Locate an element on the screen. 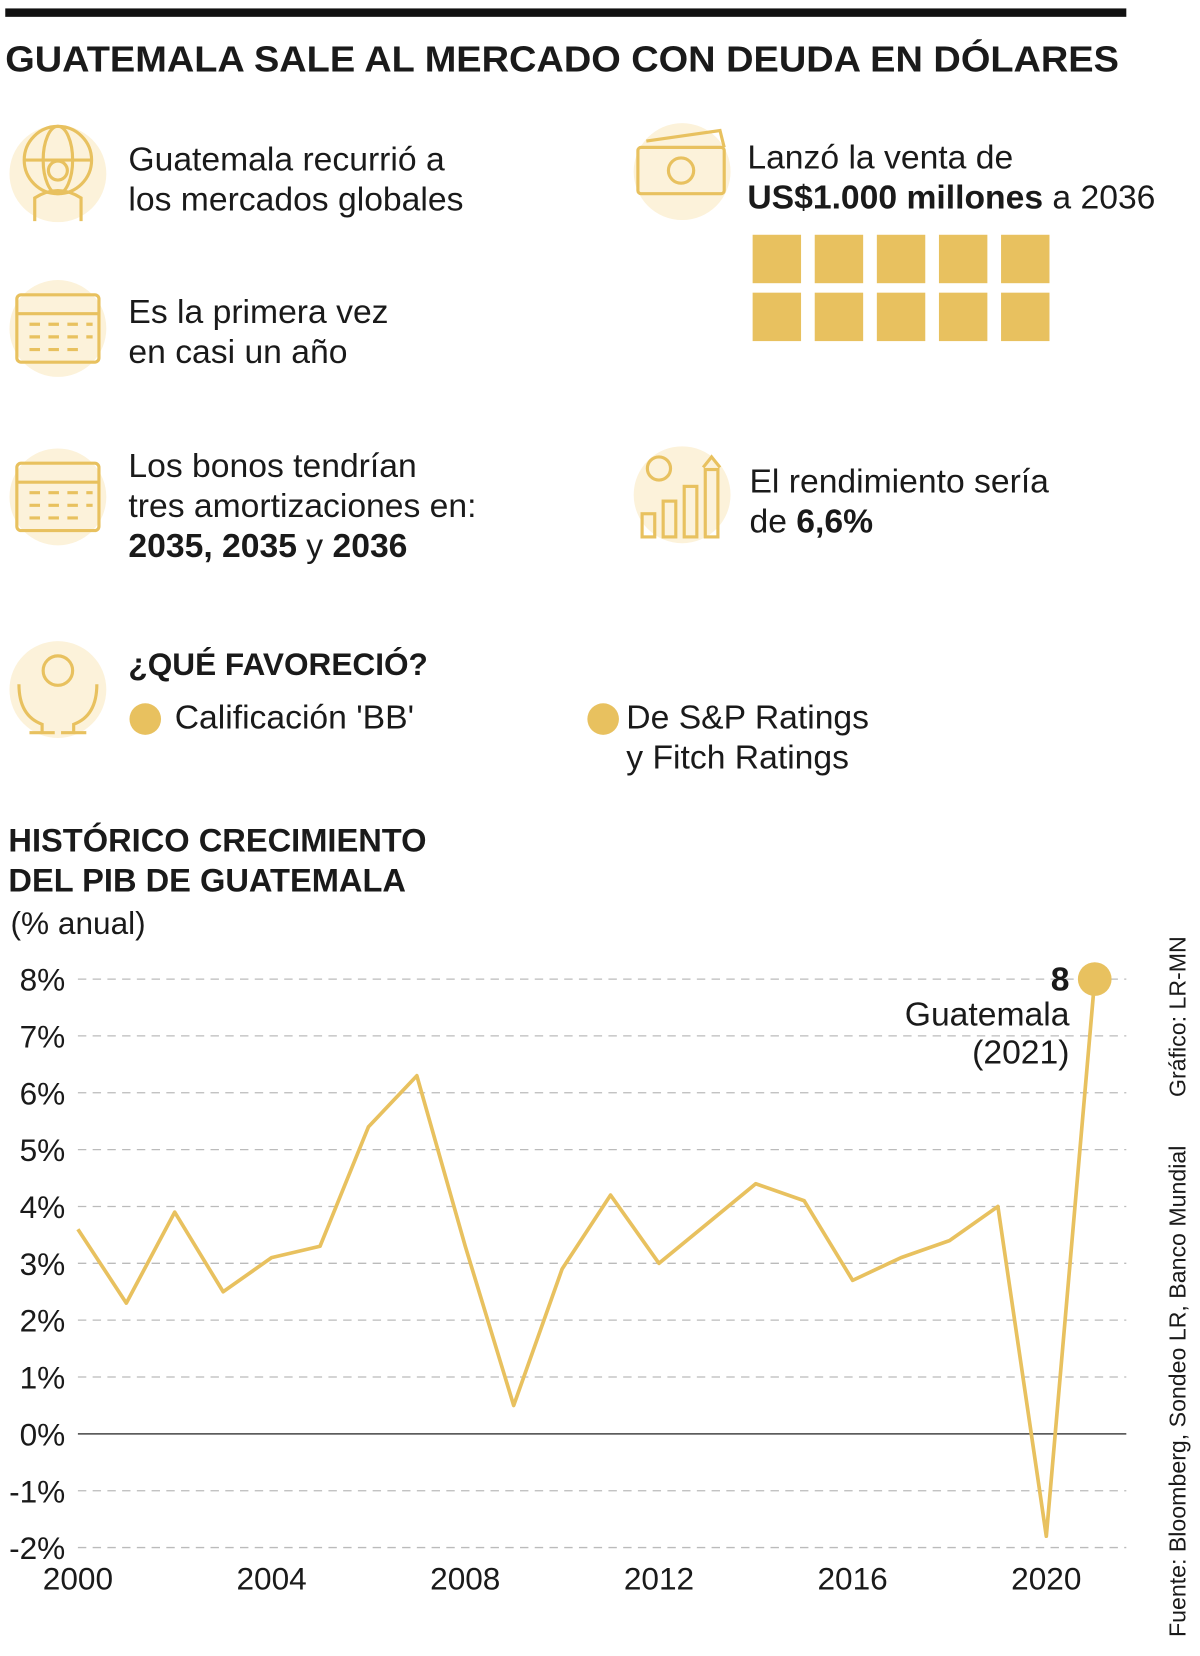 This screenshot has height=1656, width=1200. y-tick-label: 5% is located at coordinates (43, 1150).